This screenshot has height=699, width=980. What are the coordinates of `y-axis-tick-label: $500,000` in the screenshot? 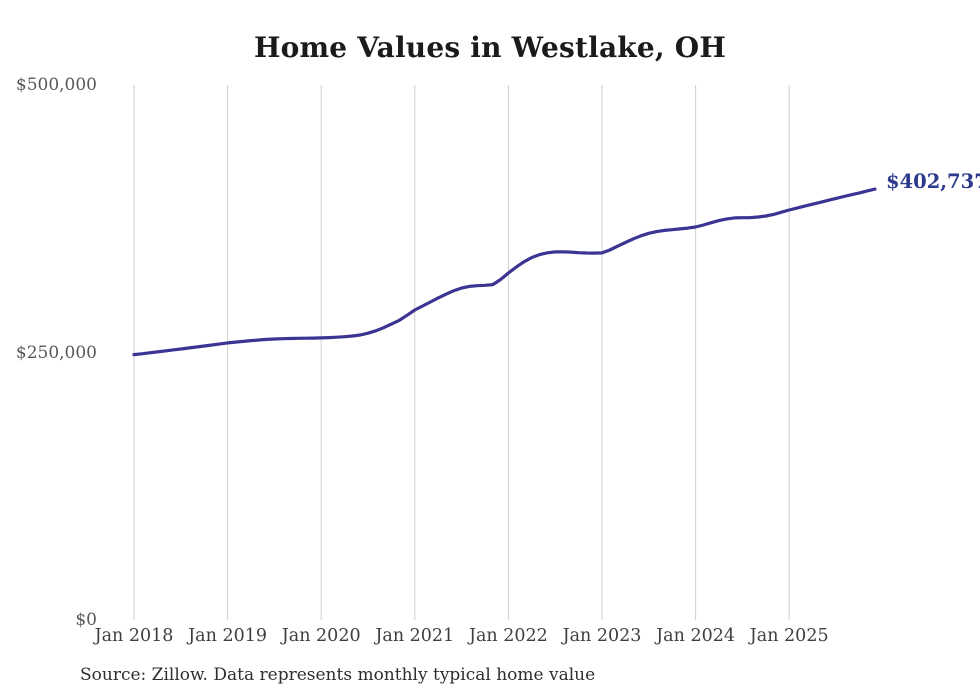 It's located at (56, 85).